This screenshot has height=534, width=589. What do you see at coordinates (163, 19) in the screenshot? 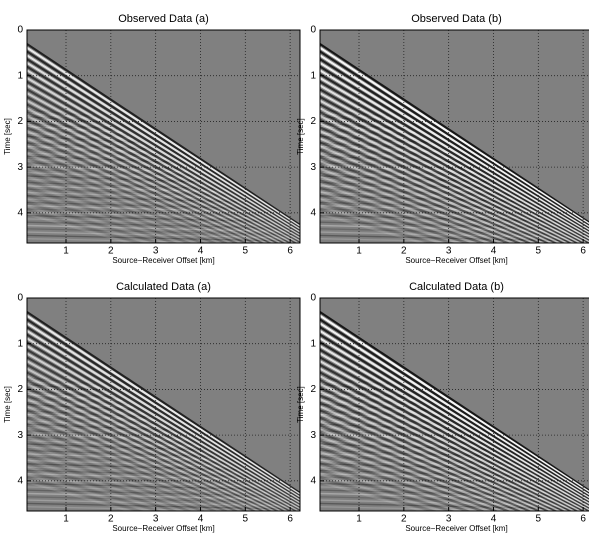
I see `panel-title: Observed Data (a)` at bounding box center [163, 19].